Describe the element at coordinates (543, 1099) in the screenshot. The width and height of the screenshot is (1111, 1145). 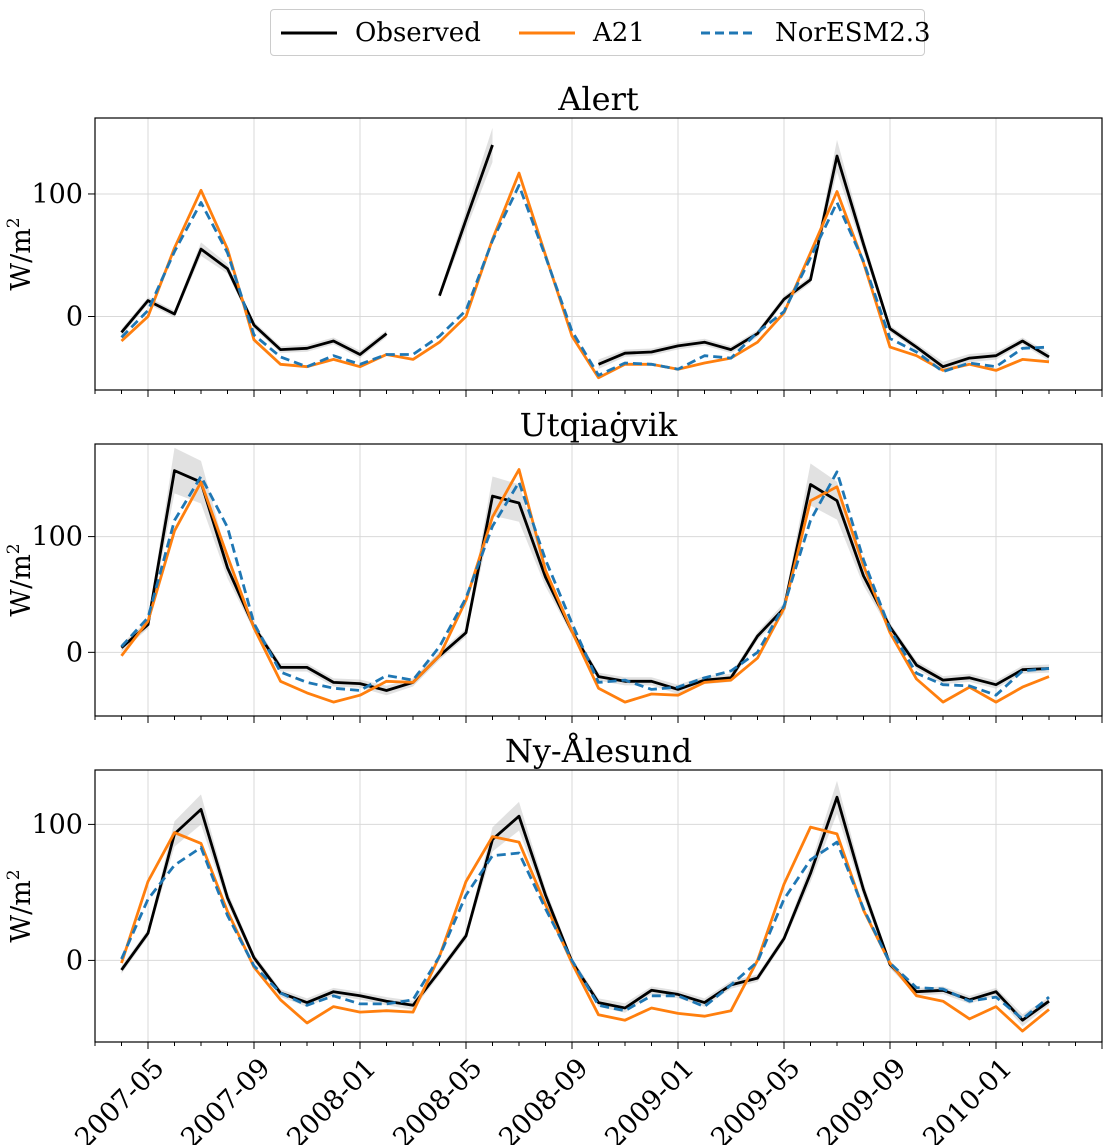
I see `x-tick-label: 2008-09` at that location.